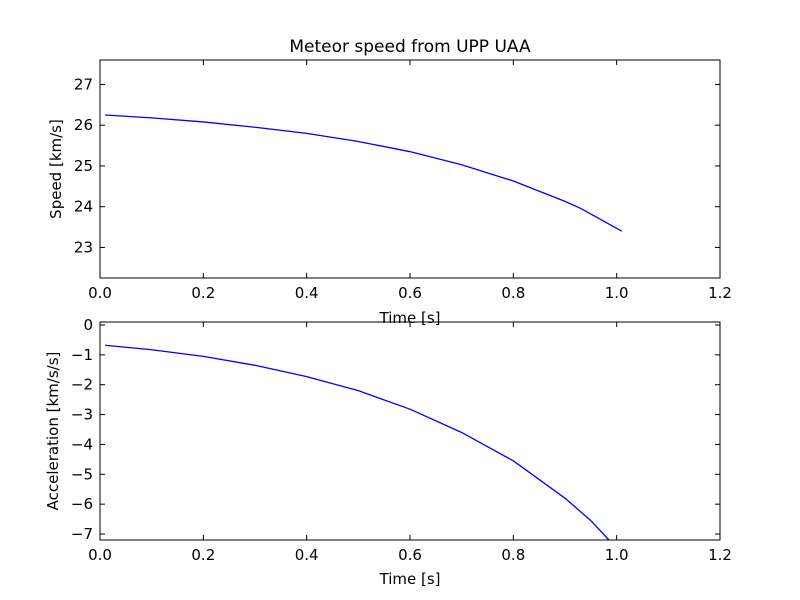 The height and width of the screenshot is (600, 800). Describe the element at coordinates (720, 293) in the screenshot. I see `speed-x-tick-label: 1.2` at that location.